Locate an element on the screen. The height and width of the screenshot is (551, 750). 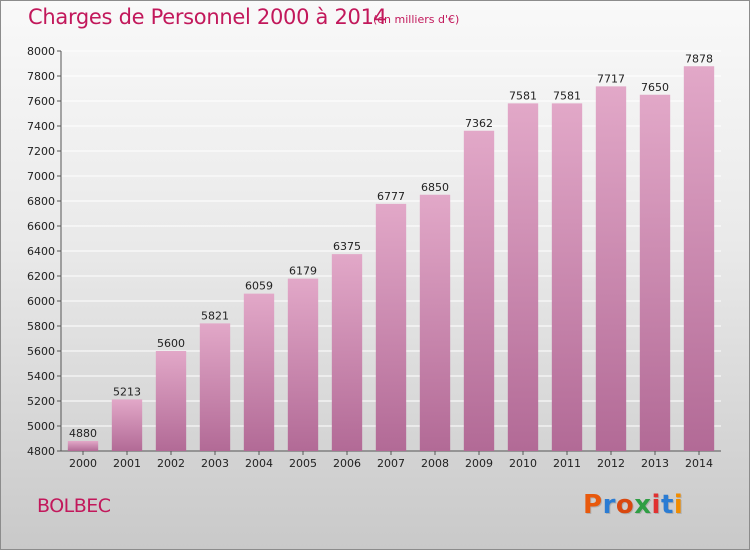
data-label-2009: 7362 is located at coordinates (479, 123).